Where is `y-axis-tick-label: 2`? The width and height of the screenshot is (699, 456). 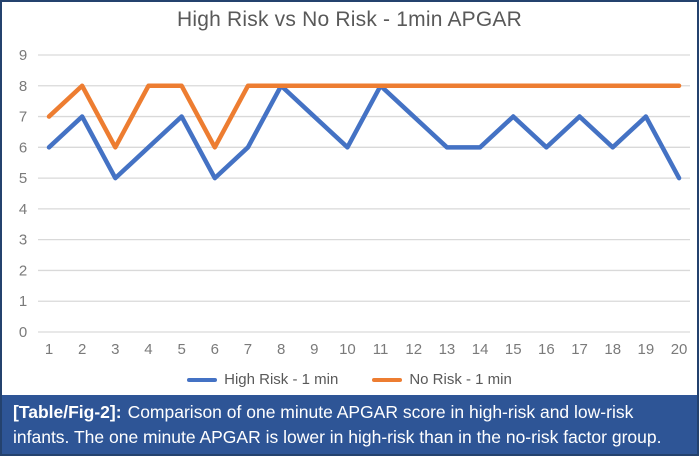
y-axis-tick-label: 2 is located at coordinates (23, 270).